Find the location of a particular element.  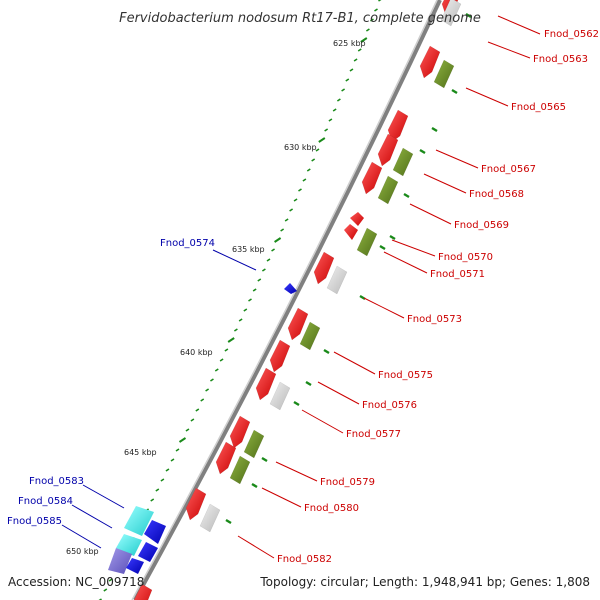

feature-bottom-partial is located at coordinates (142, 591).